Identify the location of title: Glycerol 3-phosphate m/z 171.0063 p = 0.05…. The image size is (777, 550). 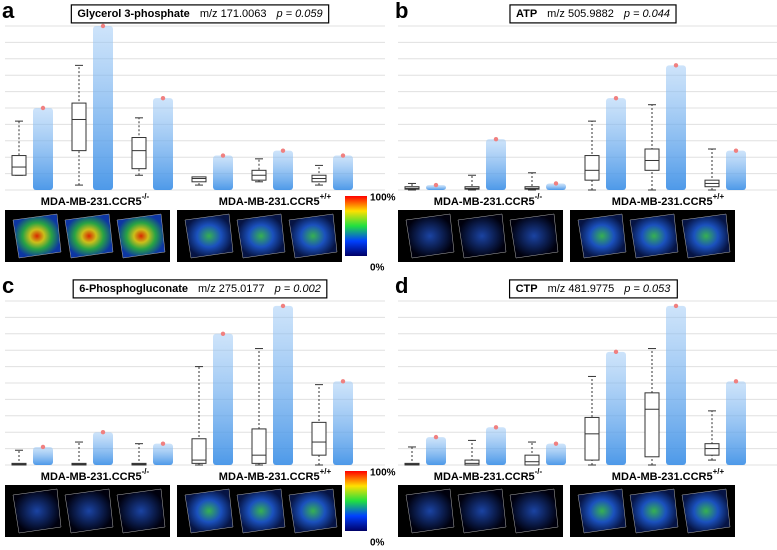
(199, 14).